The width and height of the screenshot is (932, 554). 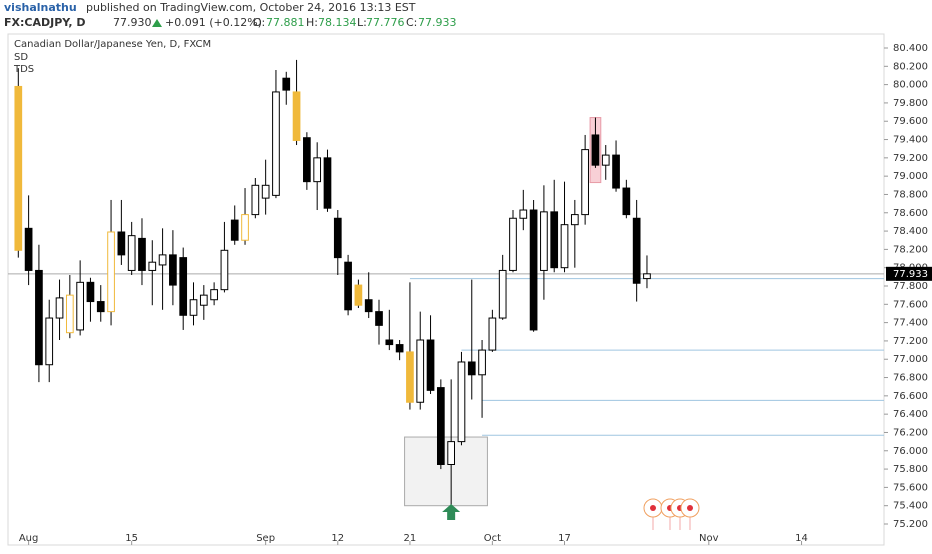 What do you see at coordinates (23, 69) in the screenshot?
I see `indicator: TDS` at bounding box center [23, 69].